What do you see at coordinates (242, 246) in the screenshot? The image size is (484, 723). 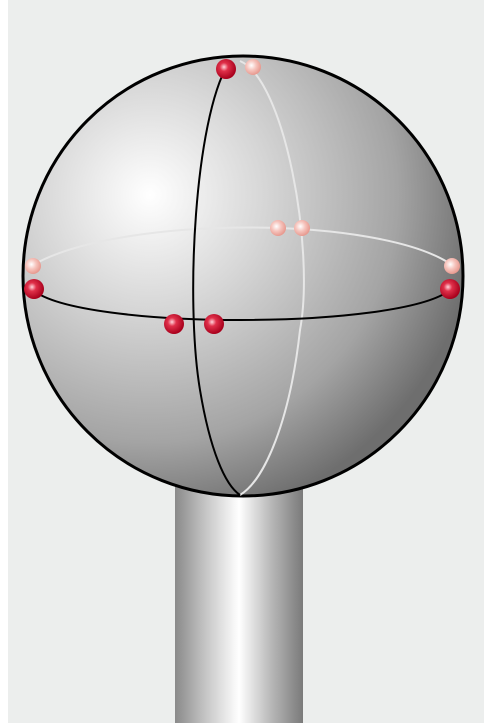 I see `back-equator` at bounding box center [242, 246].